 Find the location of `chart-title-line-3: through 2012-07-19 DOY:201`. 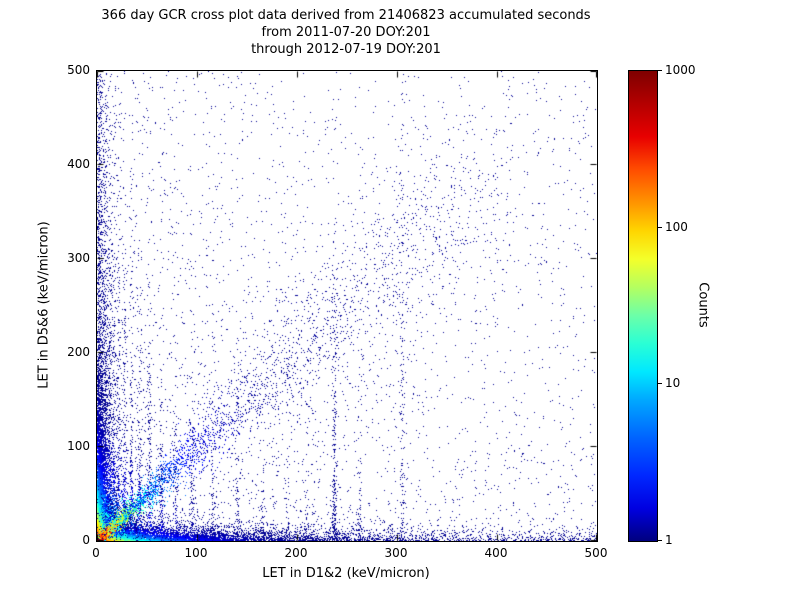

chart-title-line-3: through 2012-07-19 DOY:201 is located at coordinates (346, 49).